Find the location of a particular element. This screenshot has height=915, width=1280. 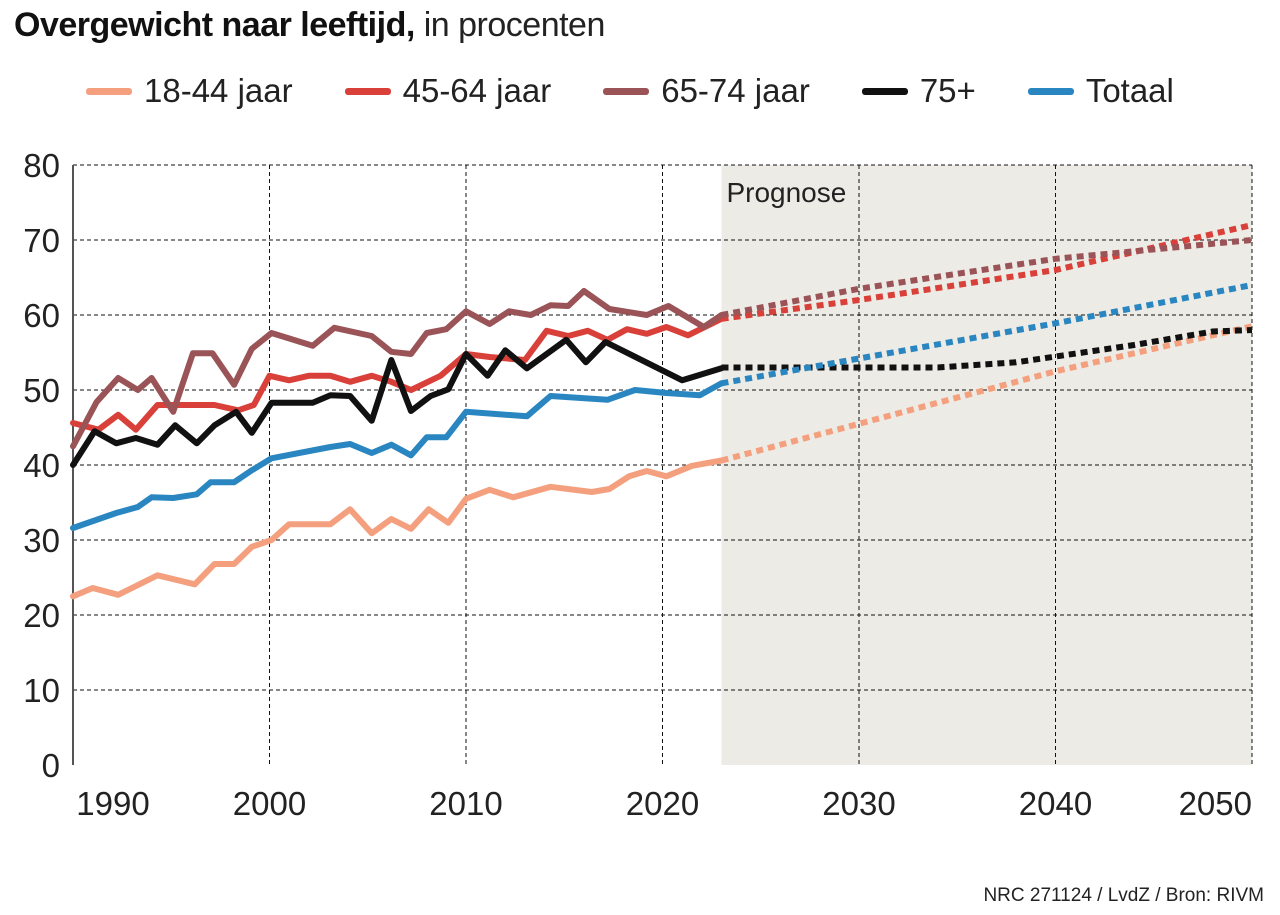

chart-title: Overgewicht naar leeftijd, in procenten is located at coordinates (309, 25).